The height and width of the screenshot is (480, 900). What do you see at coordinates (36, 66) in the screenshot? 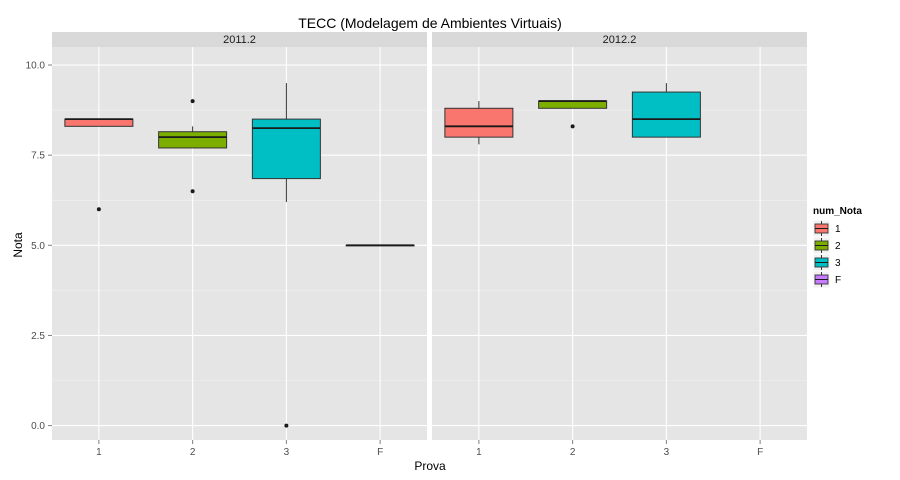
I see `y-tick-label: 10.0` at bounding box center [36, 66].